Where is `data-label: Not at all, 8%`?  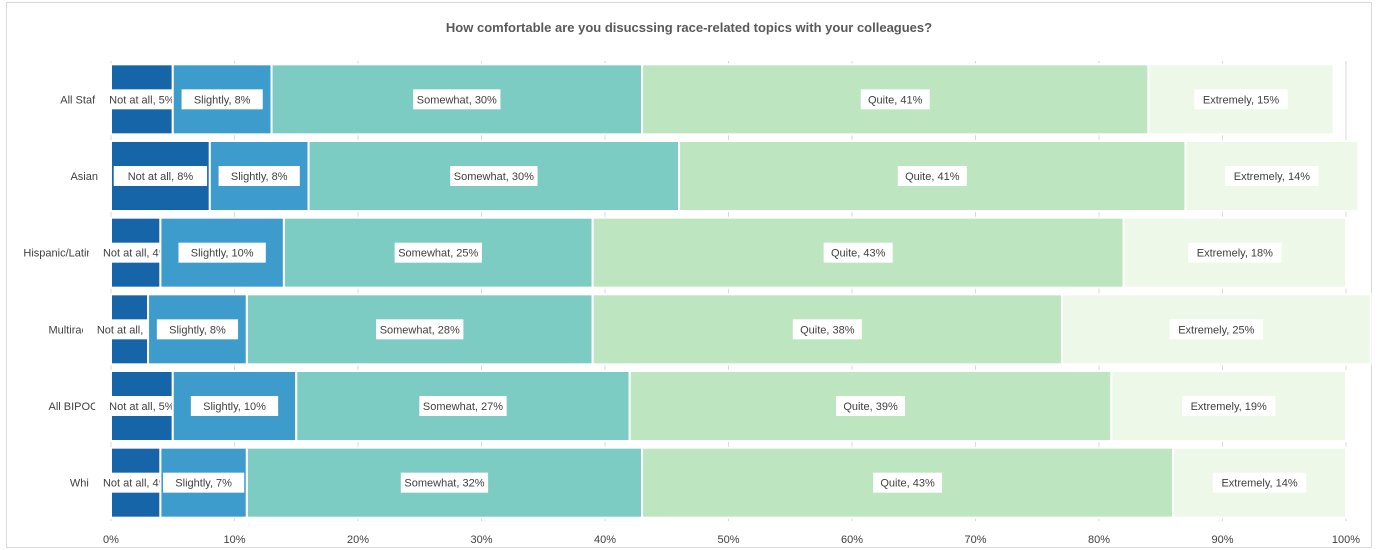 data-label: Not at all, 8% is located at coordinates (161, 177).